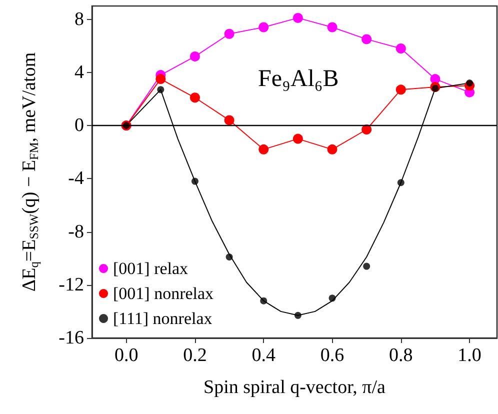 The image size is (498, 414). What do you see at coordinates (29, 172) in the screenshot?
I see `y-axis-title: ΔEq=ESSW(q) − EFM, meV/atom` at bounding box center [29, 172].